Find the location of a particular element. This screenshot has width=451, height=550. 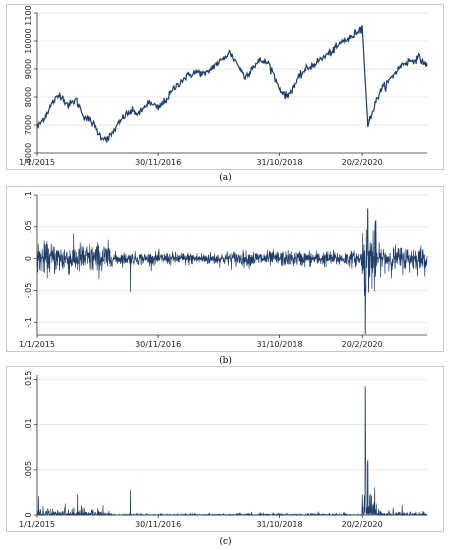

x-tick-label-0-0: 1/1/2015 is located at coordinates (37, 162).